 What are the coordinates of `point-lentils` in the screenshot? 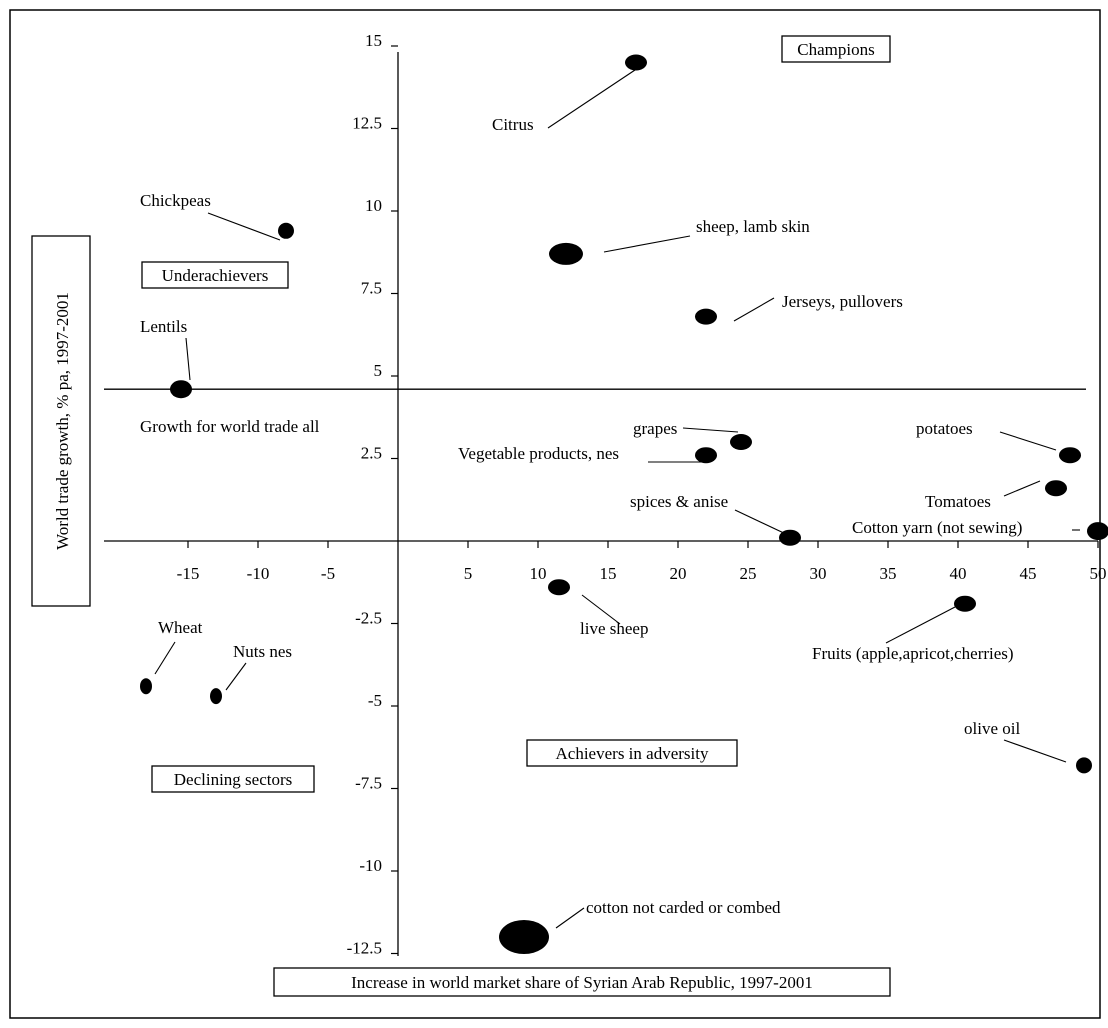 It's located at (181, 389).